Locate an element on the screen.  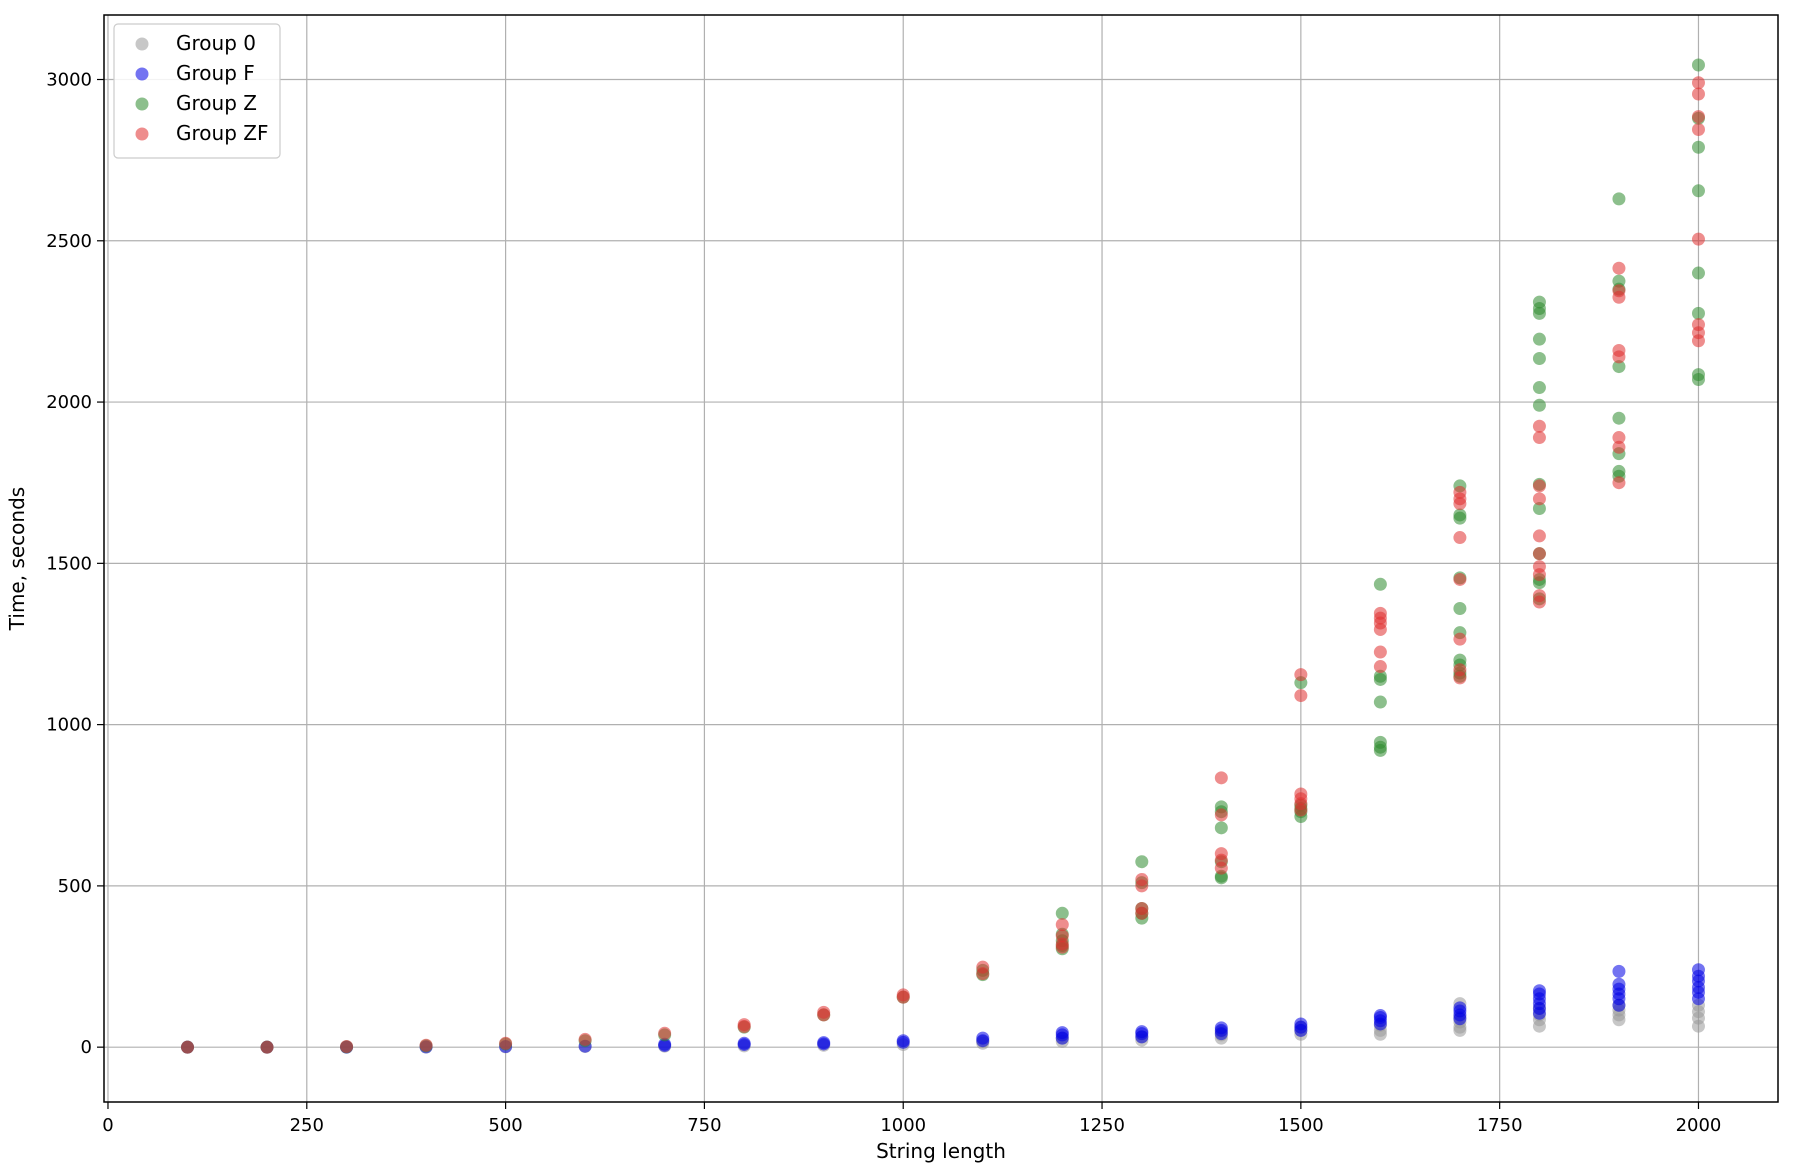
x-tick-label: 1750 is located at coordinates (1500, 1125).